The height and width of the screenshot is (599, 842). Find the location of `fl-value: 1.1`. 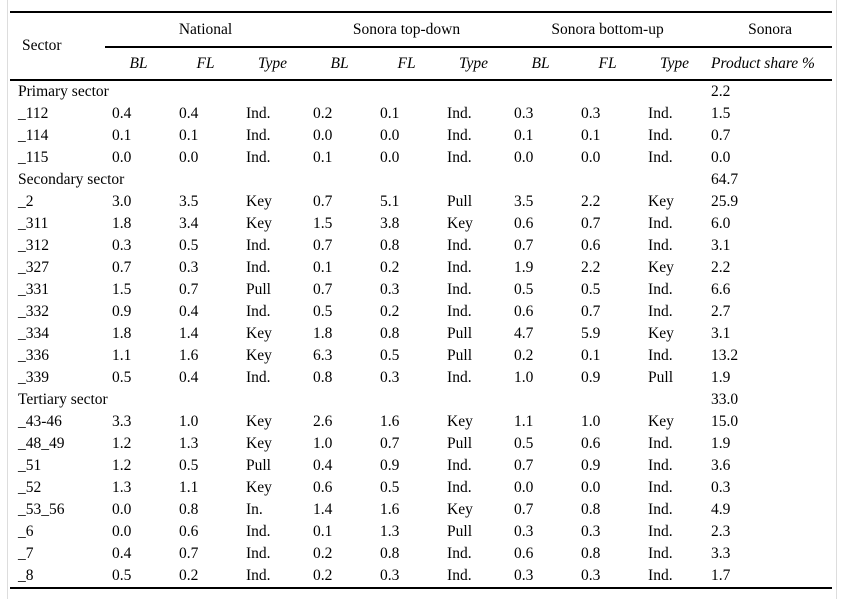

fl-value: 1.1 is located at coordinates (189, 487).